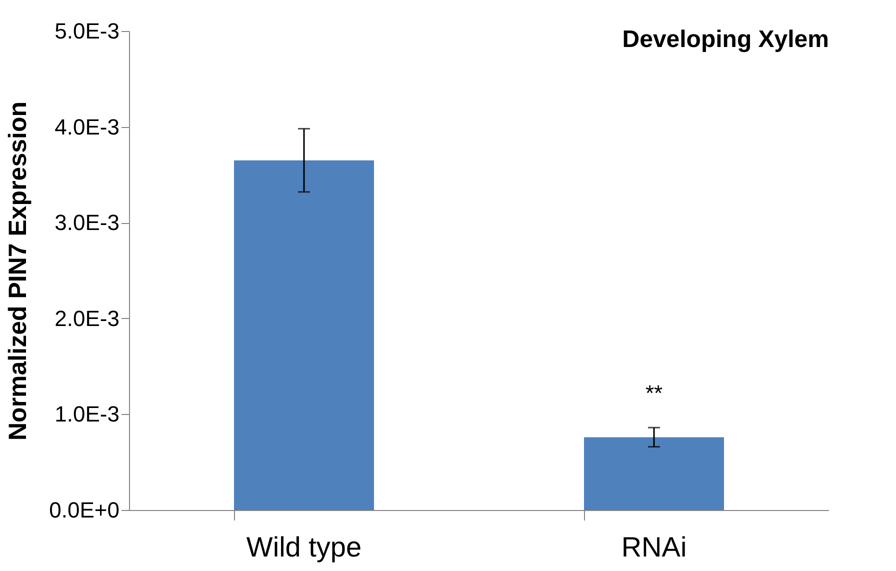 Image resolution: width=896 pixels, height=571 pixels. I want to click on y-tick-label: 2.0E-3, so click(87, 318).